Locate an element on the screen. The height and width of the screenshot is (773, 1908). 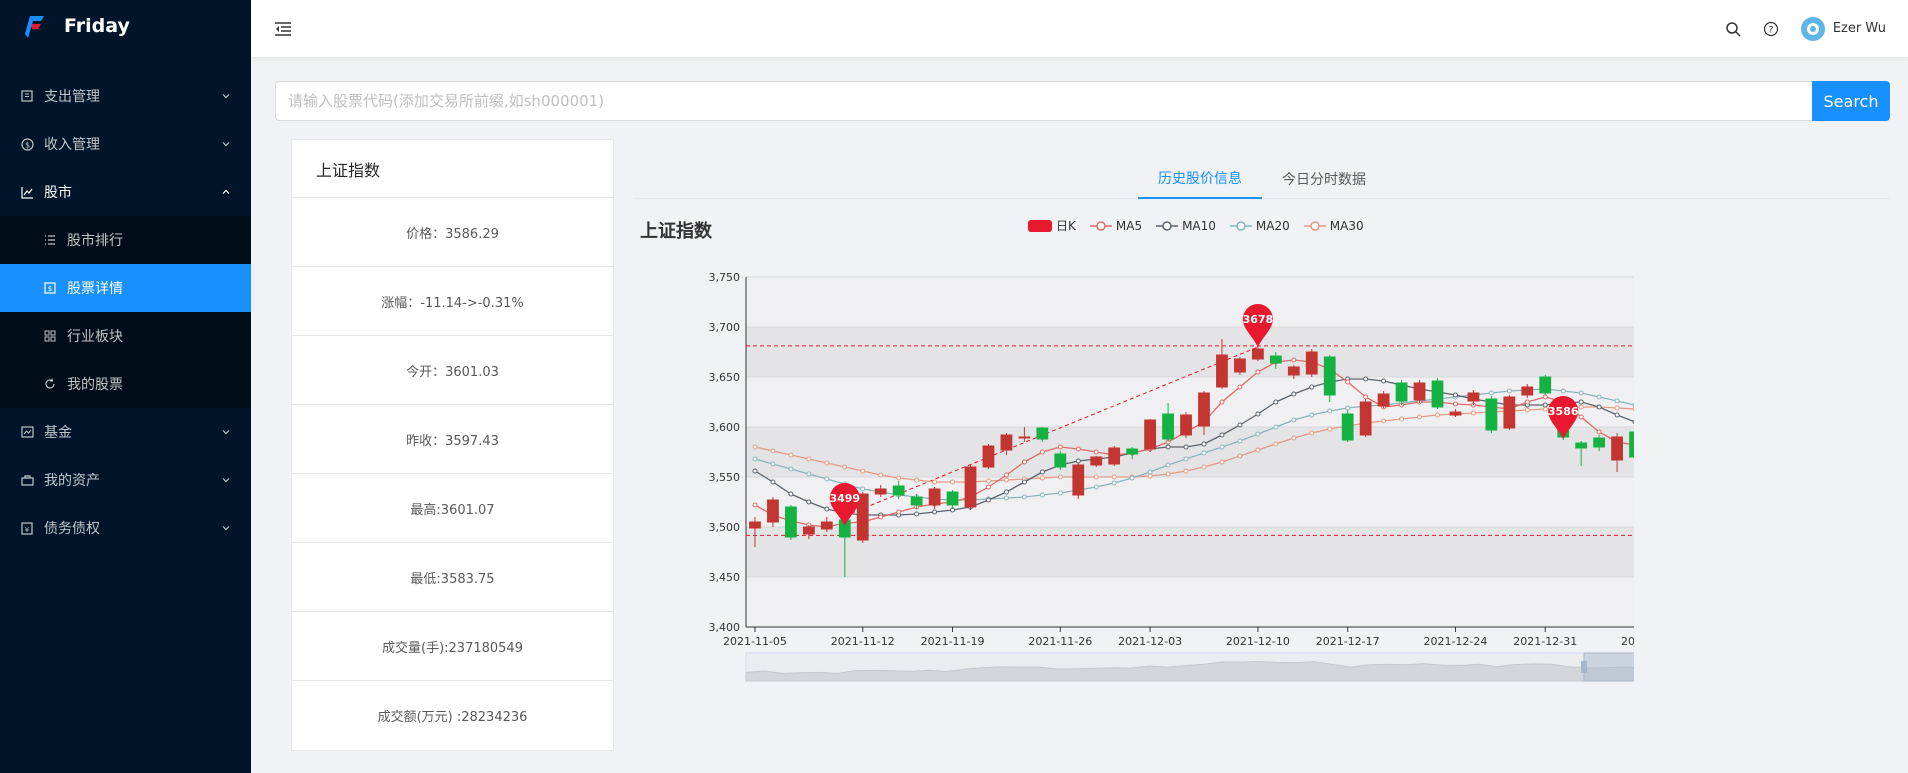
mark-point: 3586 is located at coordinates (1563, 417).